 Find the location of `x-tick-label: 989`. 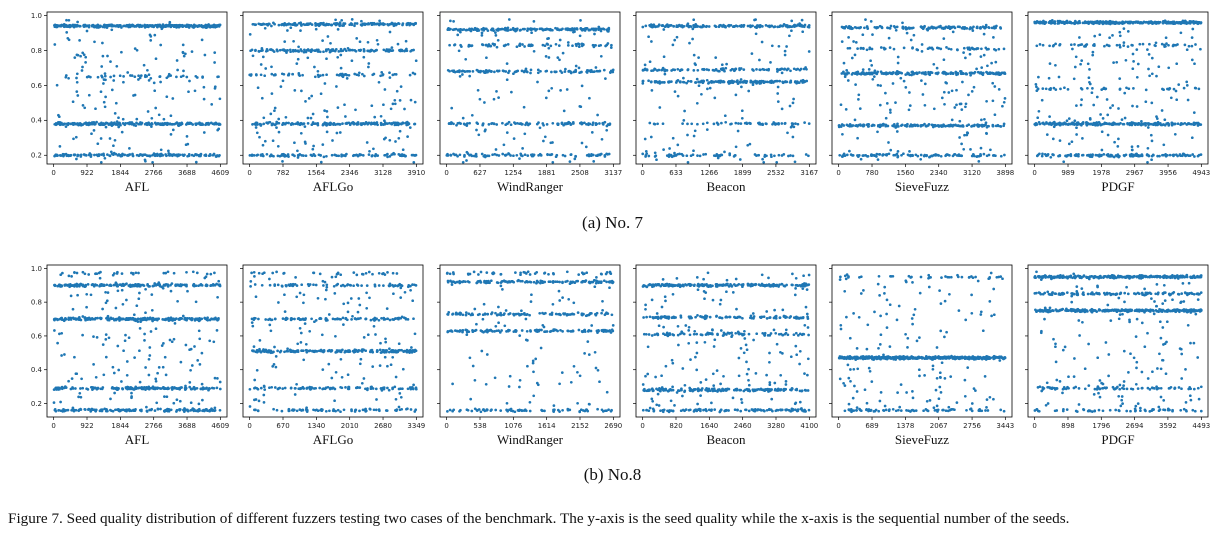

x-tick-label: 989 is located at coordinates (1067, 173).